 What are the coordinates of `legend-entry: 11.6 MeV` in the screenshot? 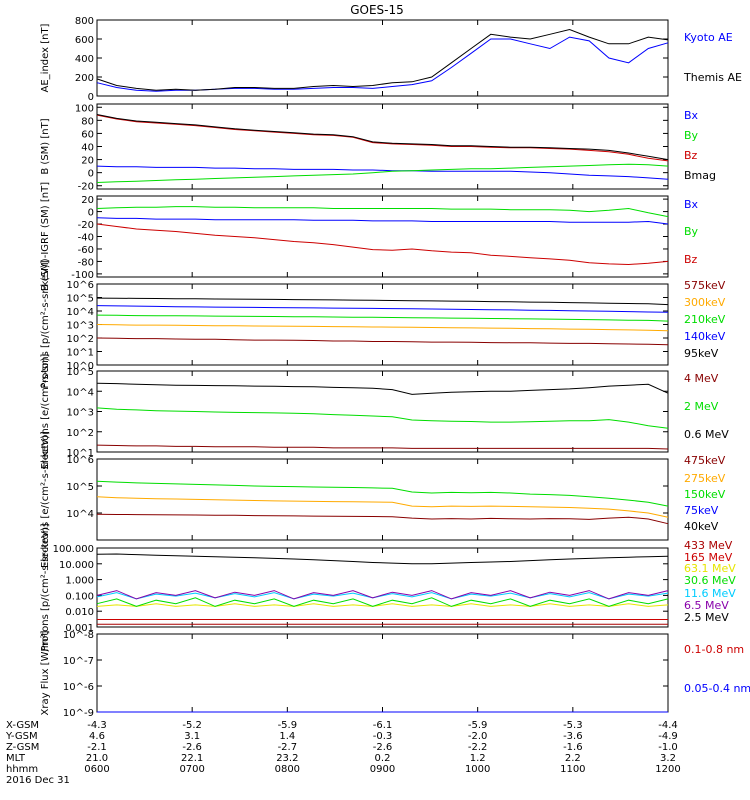 It's located at (710, 593).